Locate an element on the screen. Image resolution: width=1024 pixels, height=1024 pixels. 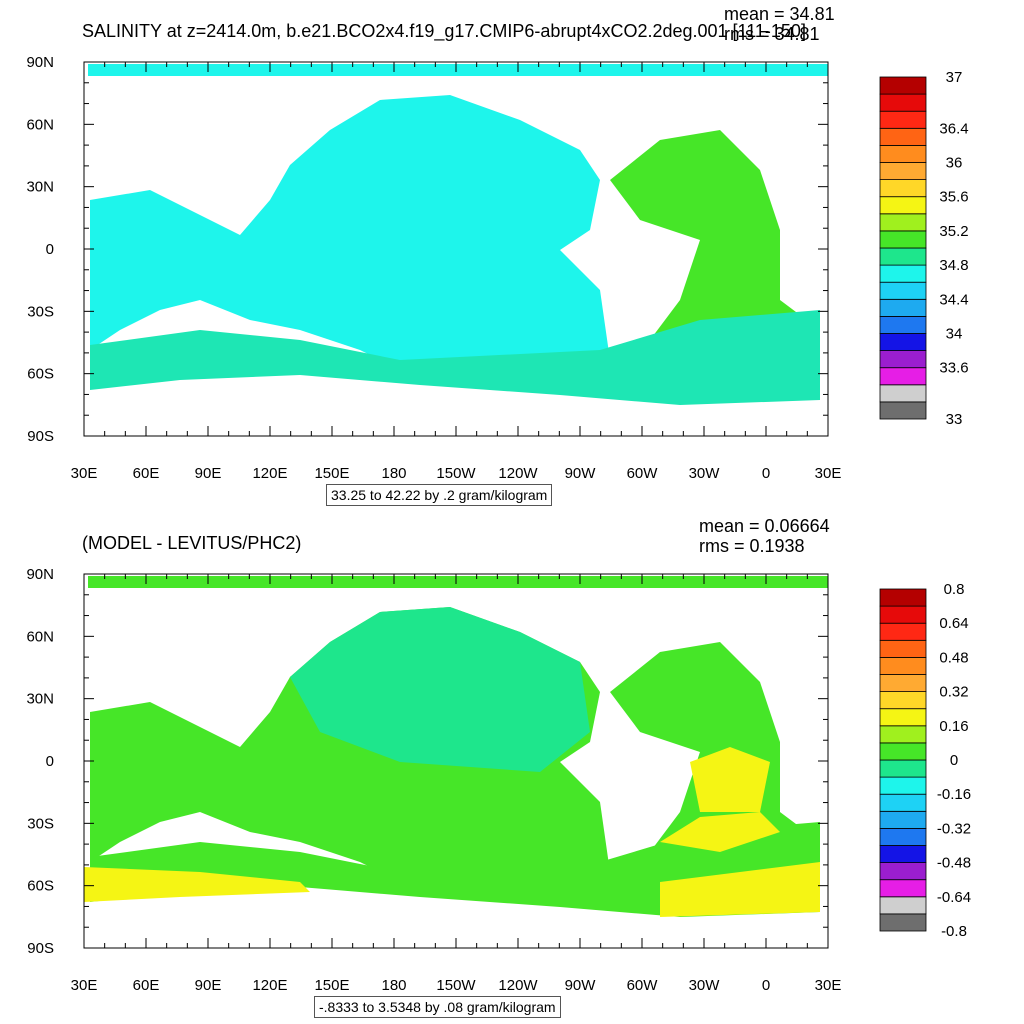
y-tick-label: 90S is located at coordinates (40, 948).